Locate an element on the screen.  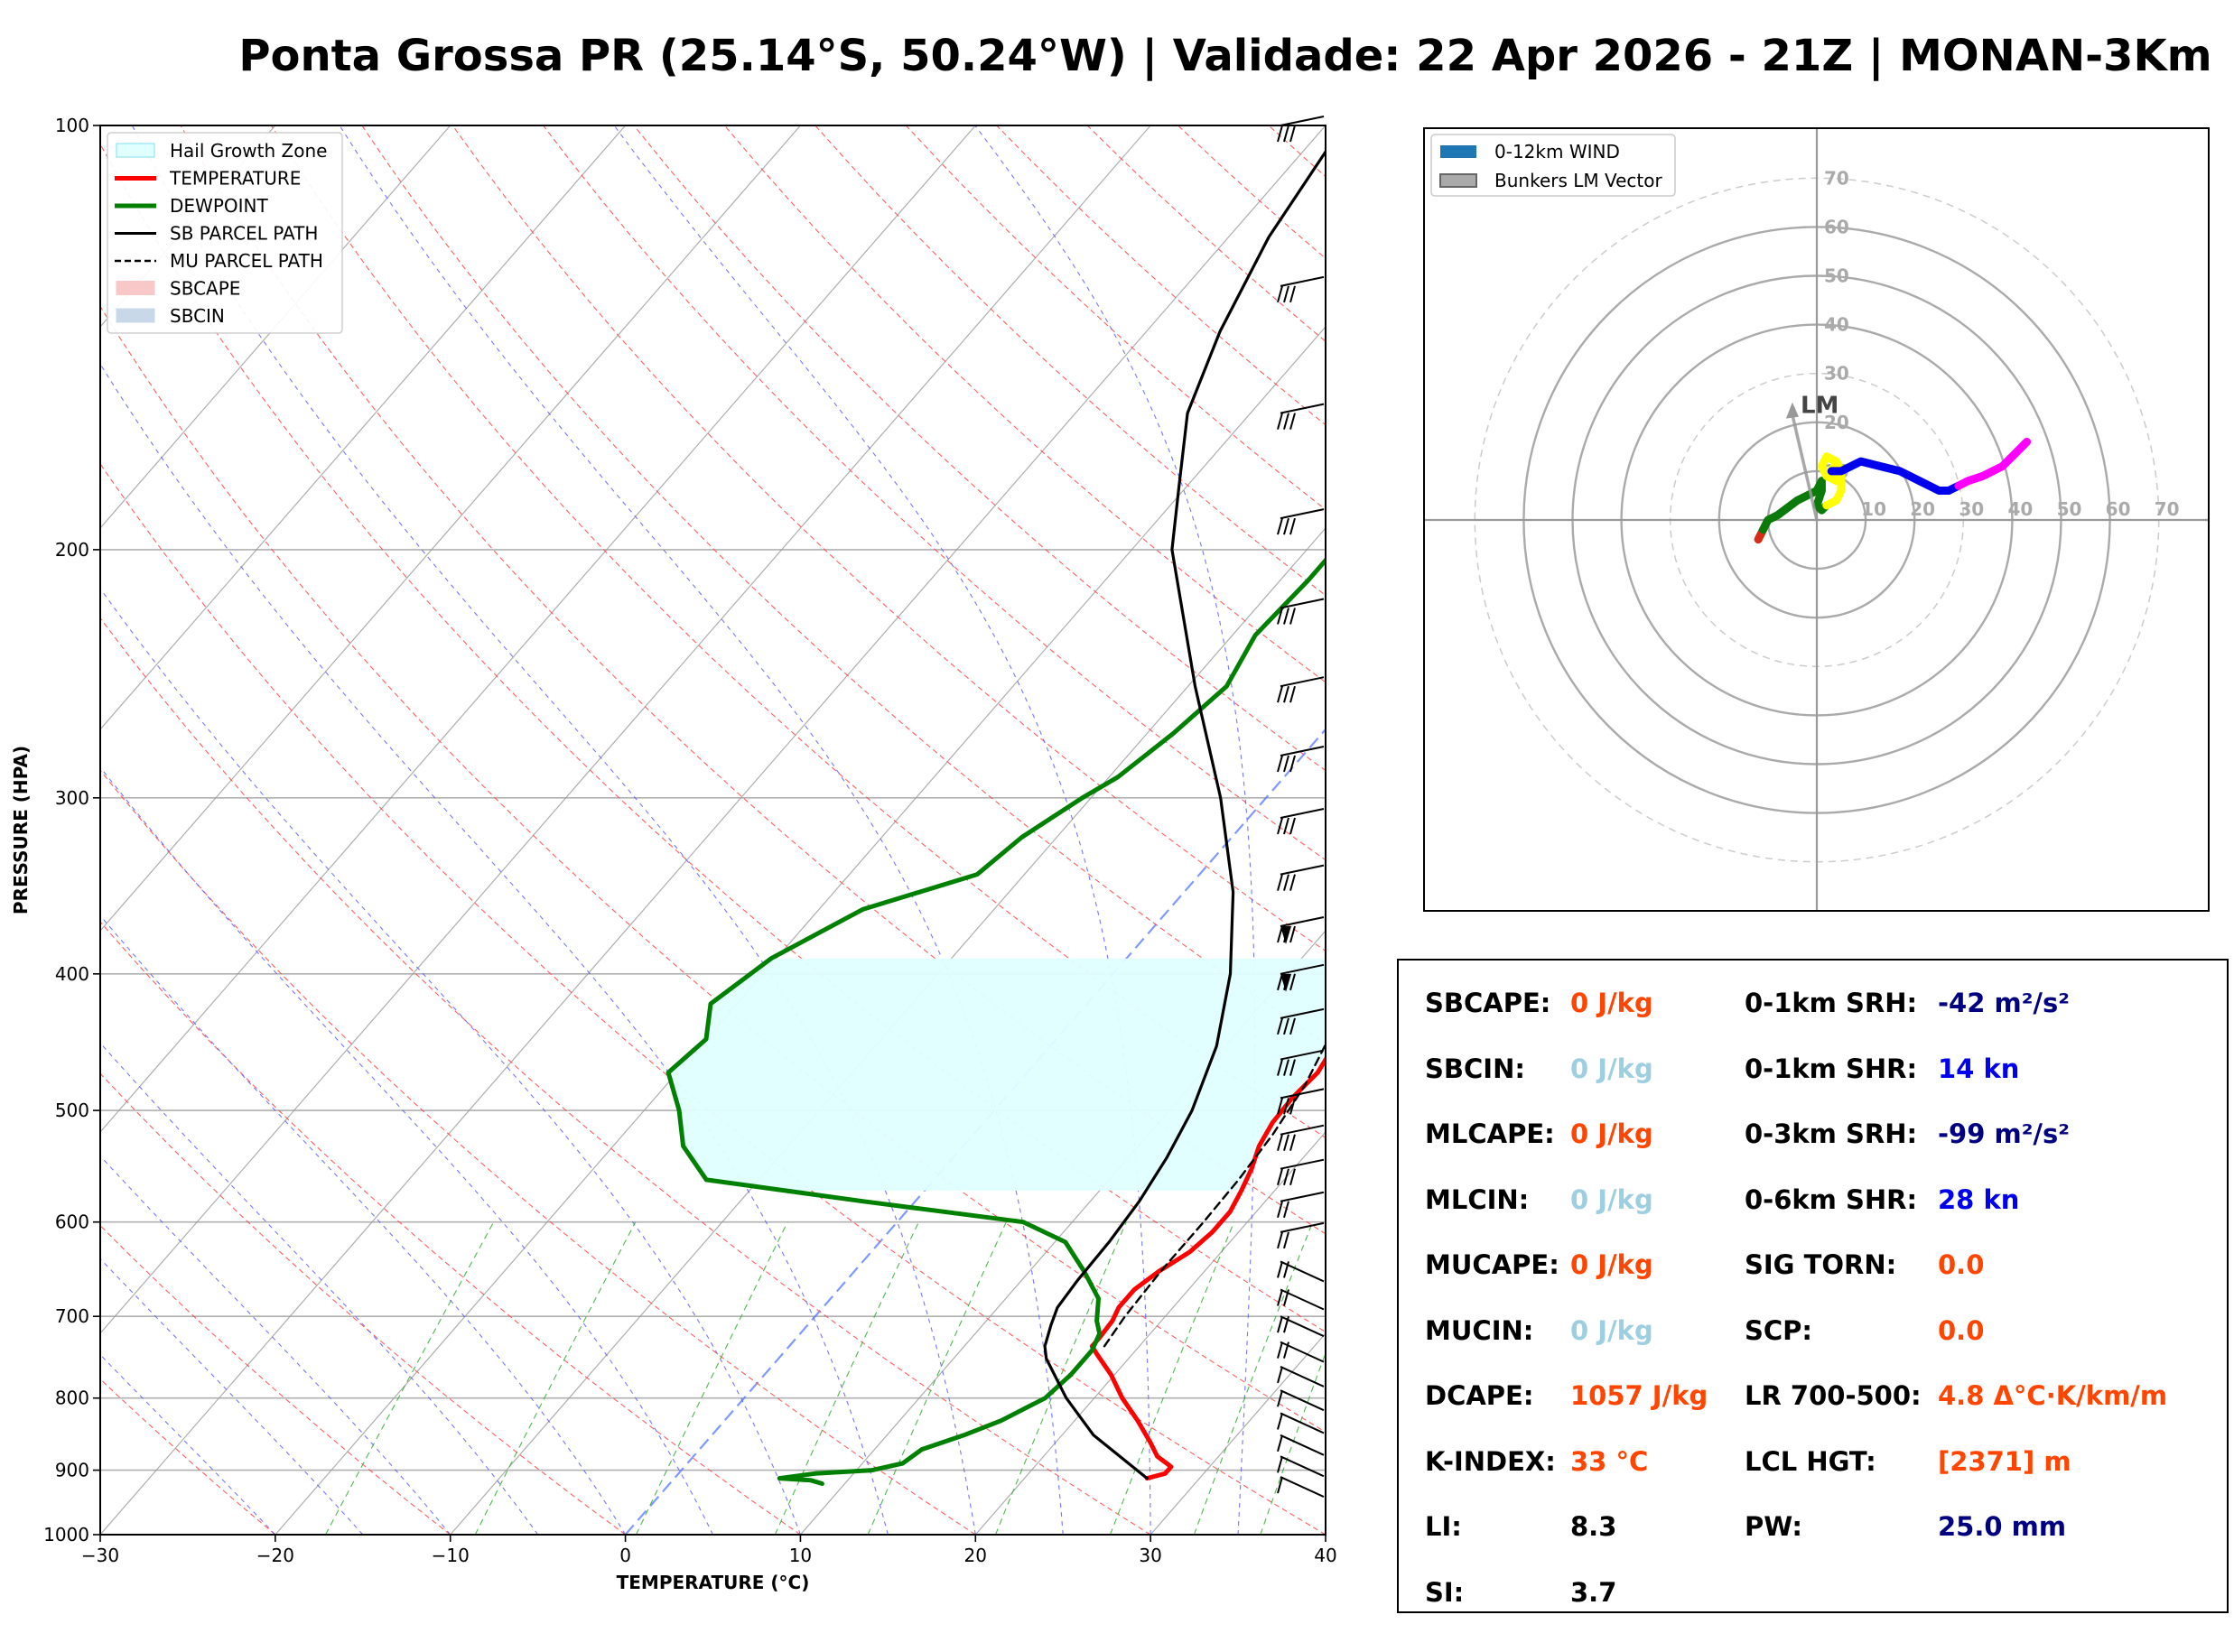
legend-label: Hail Growth Zone is located at coordinates (249, 151).